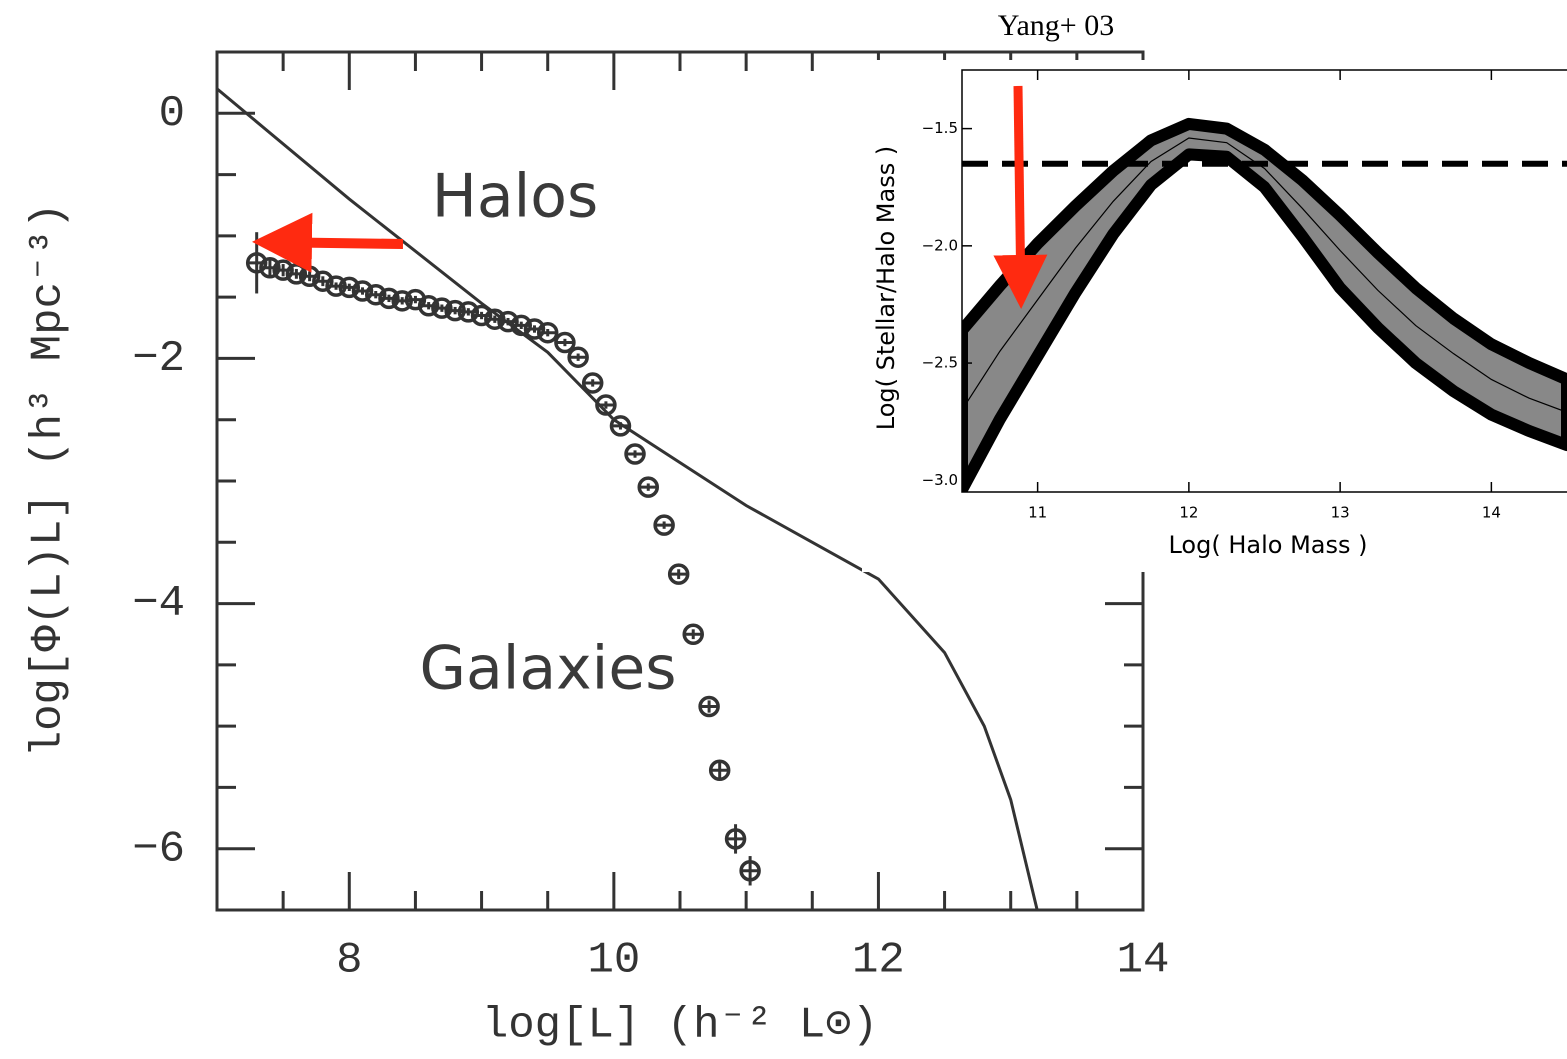 This screenshot has width=1567, height=1059. Describe the element at coordinates (878, 961) in the screenshot. I see `x-tick-label: 12` at that location.